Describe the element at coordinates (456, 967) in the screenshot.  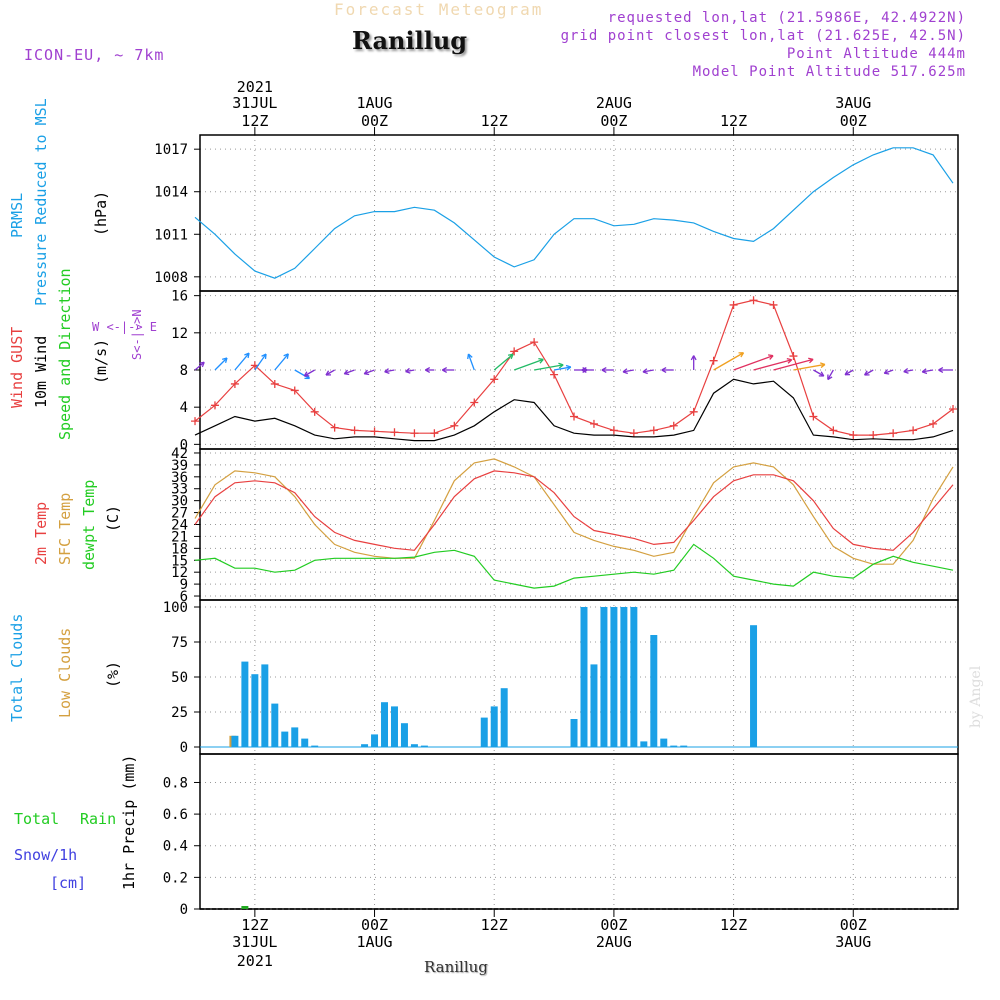
I see `footer-station: Ranillug` at that location.